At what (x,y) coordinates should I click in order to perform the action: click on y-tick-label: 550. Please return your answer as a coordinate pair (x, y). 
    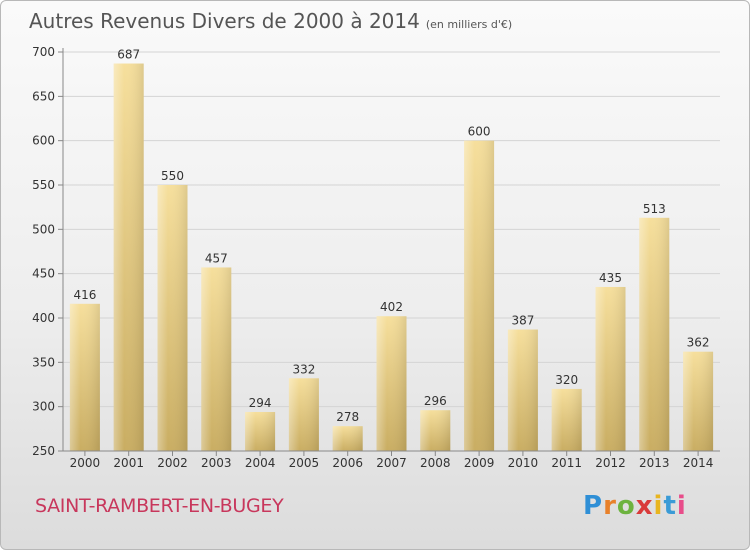
    Looking at the image, I should click on (43, 185).